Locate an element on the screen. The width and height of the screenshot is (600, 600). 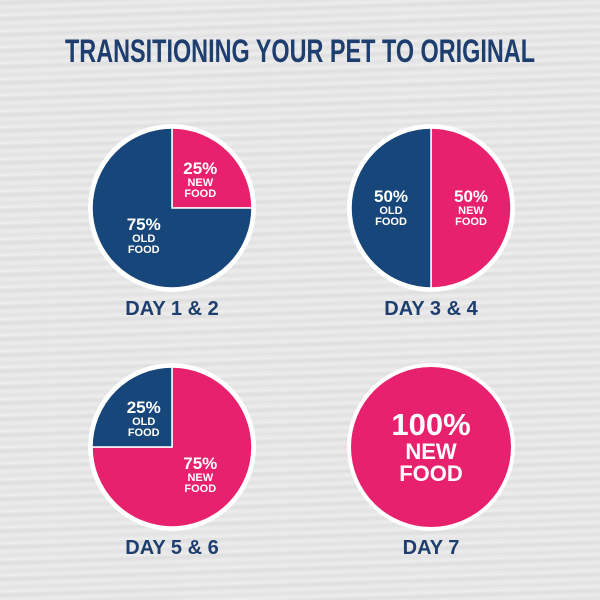
slice-label: 75% NEW FOOD is located at coordinates (200, 475).